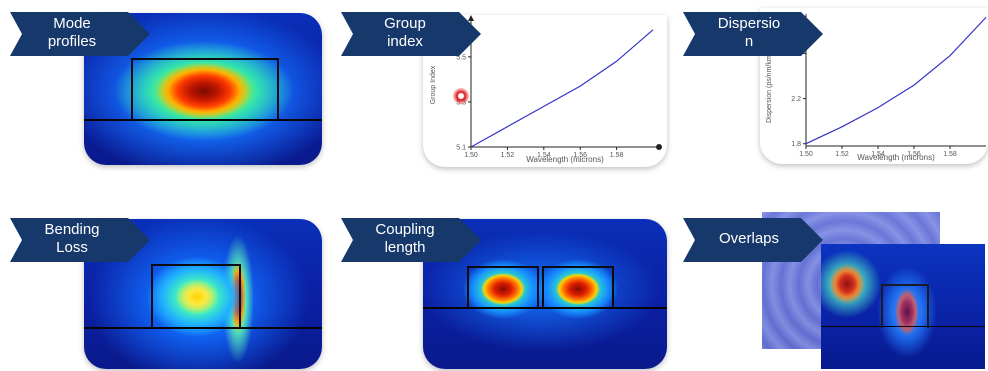 This screenshot has height=371, width=988. Describe the element at coordinates (769, 88) in the screenshot. I see `y-axis-label: Dispersion (ps/nm/km)` at that location.